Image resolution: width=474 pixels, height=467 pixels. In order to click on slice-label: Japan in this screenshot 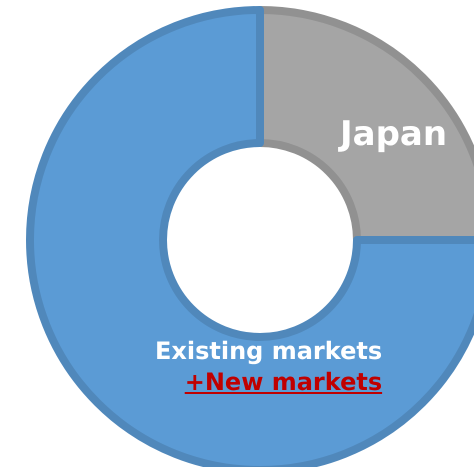, I will do `click(394, 134)`.